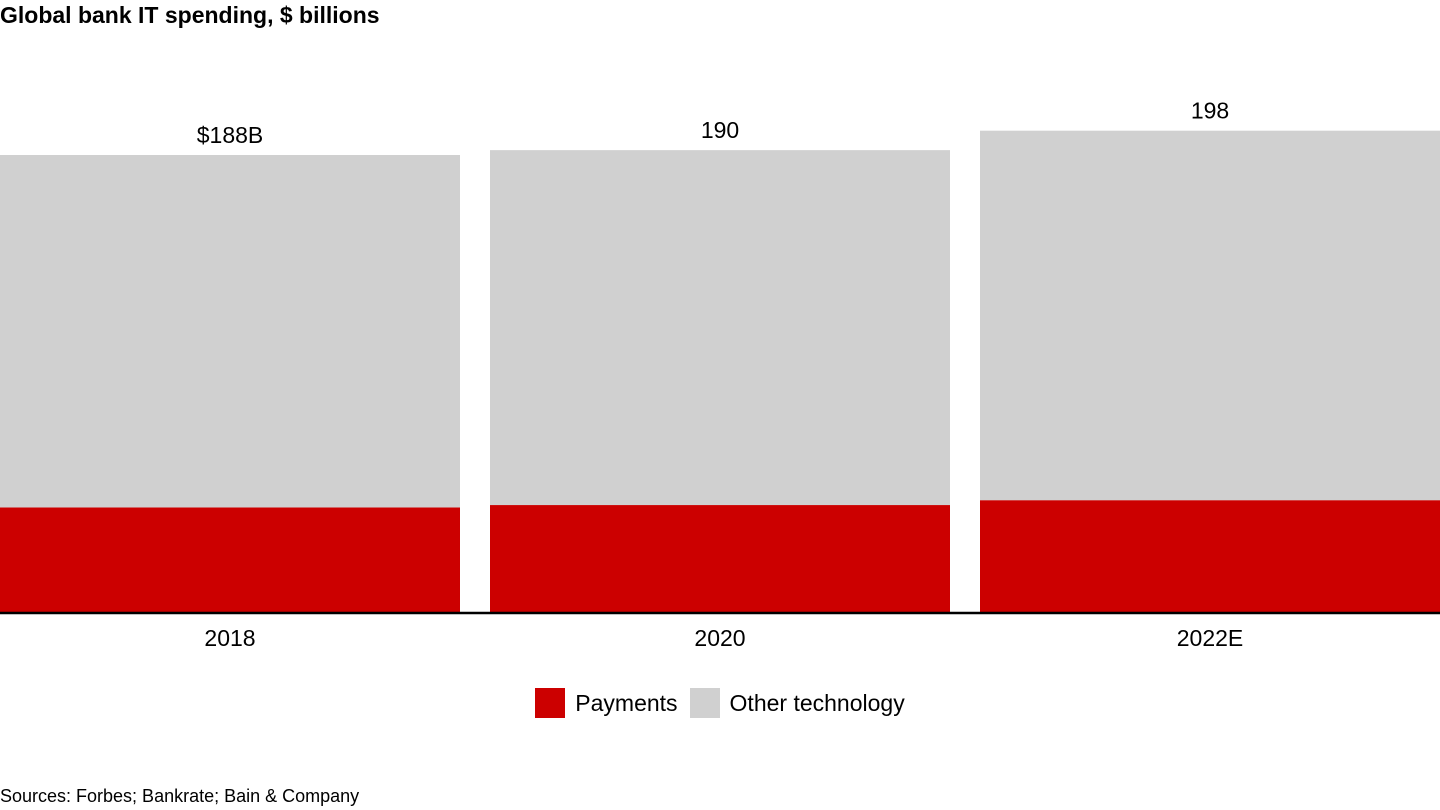 The image size is (1440, 810). What do you see at coordinates (626, 702) in the screenshot?
I see `legend-label-payments: Payments` at bounding box center [626, 702].